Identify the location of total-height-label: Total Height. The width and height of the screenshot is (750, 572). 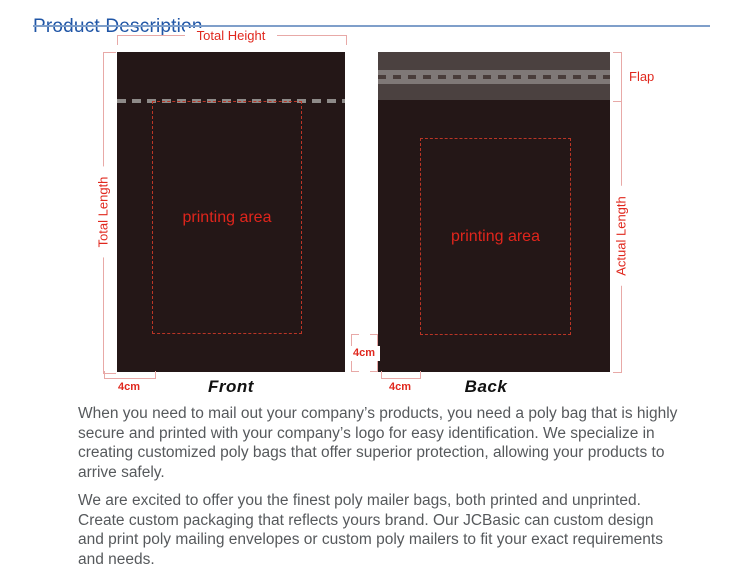
(231, 35).